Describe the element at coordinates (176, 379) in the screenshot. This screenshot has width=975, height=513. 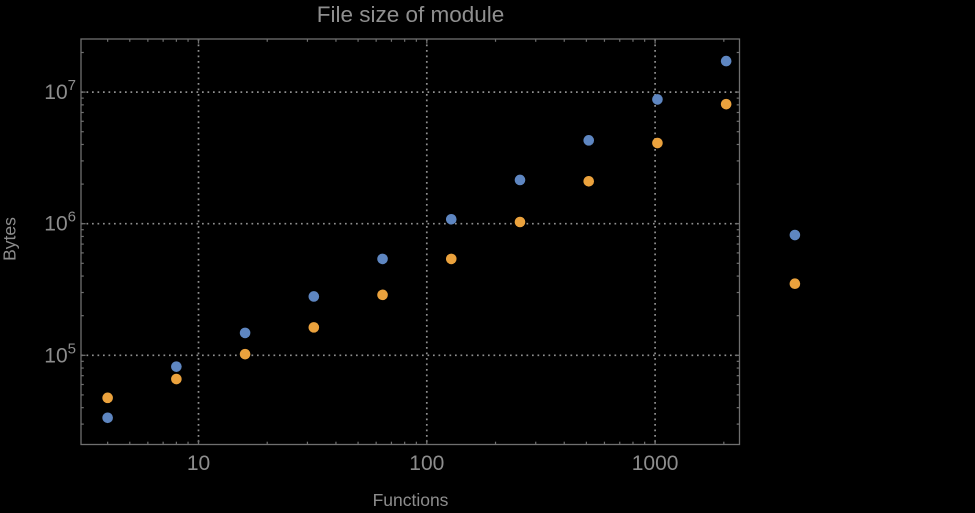
I see `data-point-orange-x8` at that location.